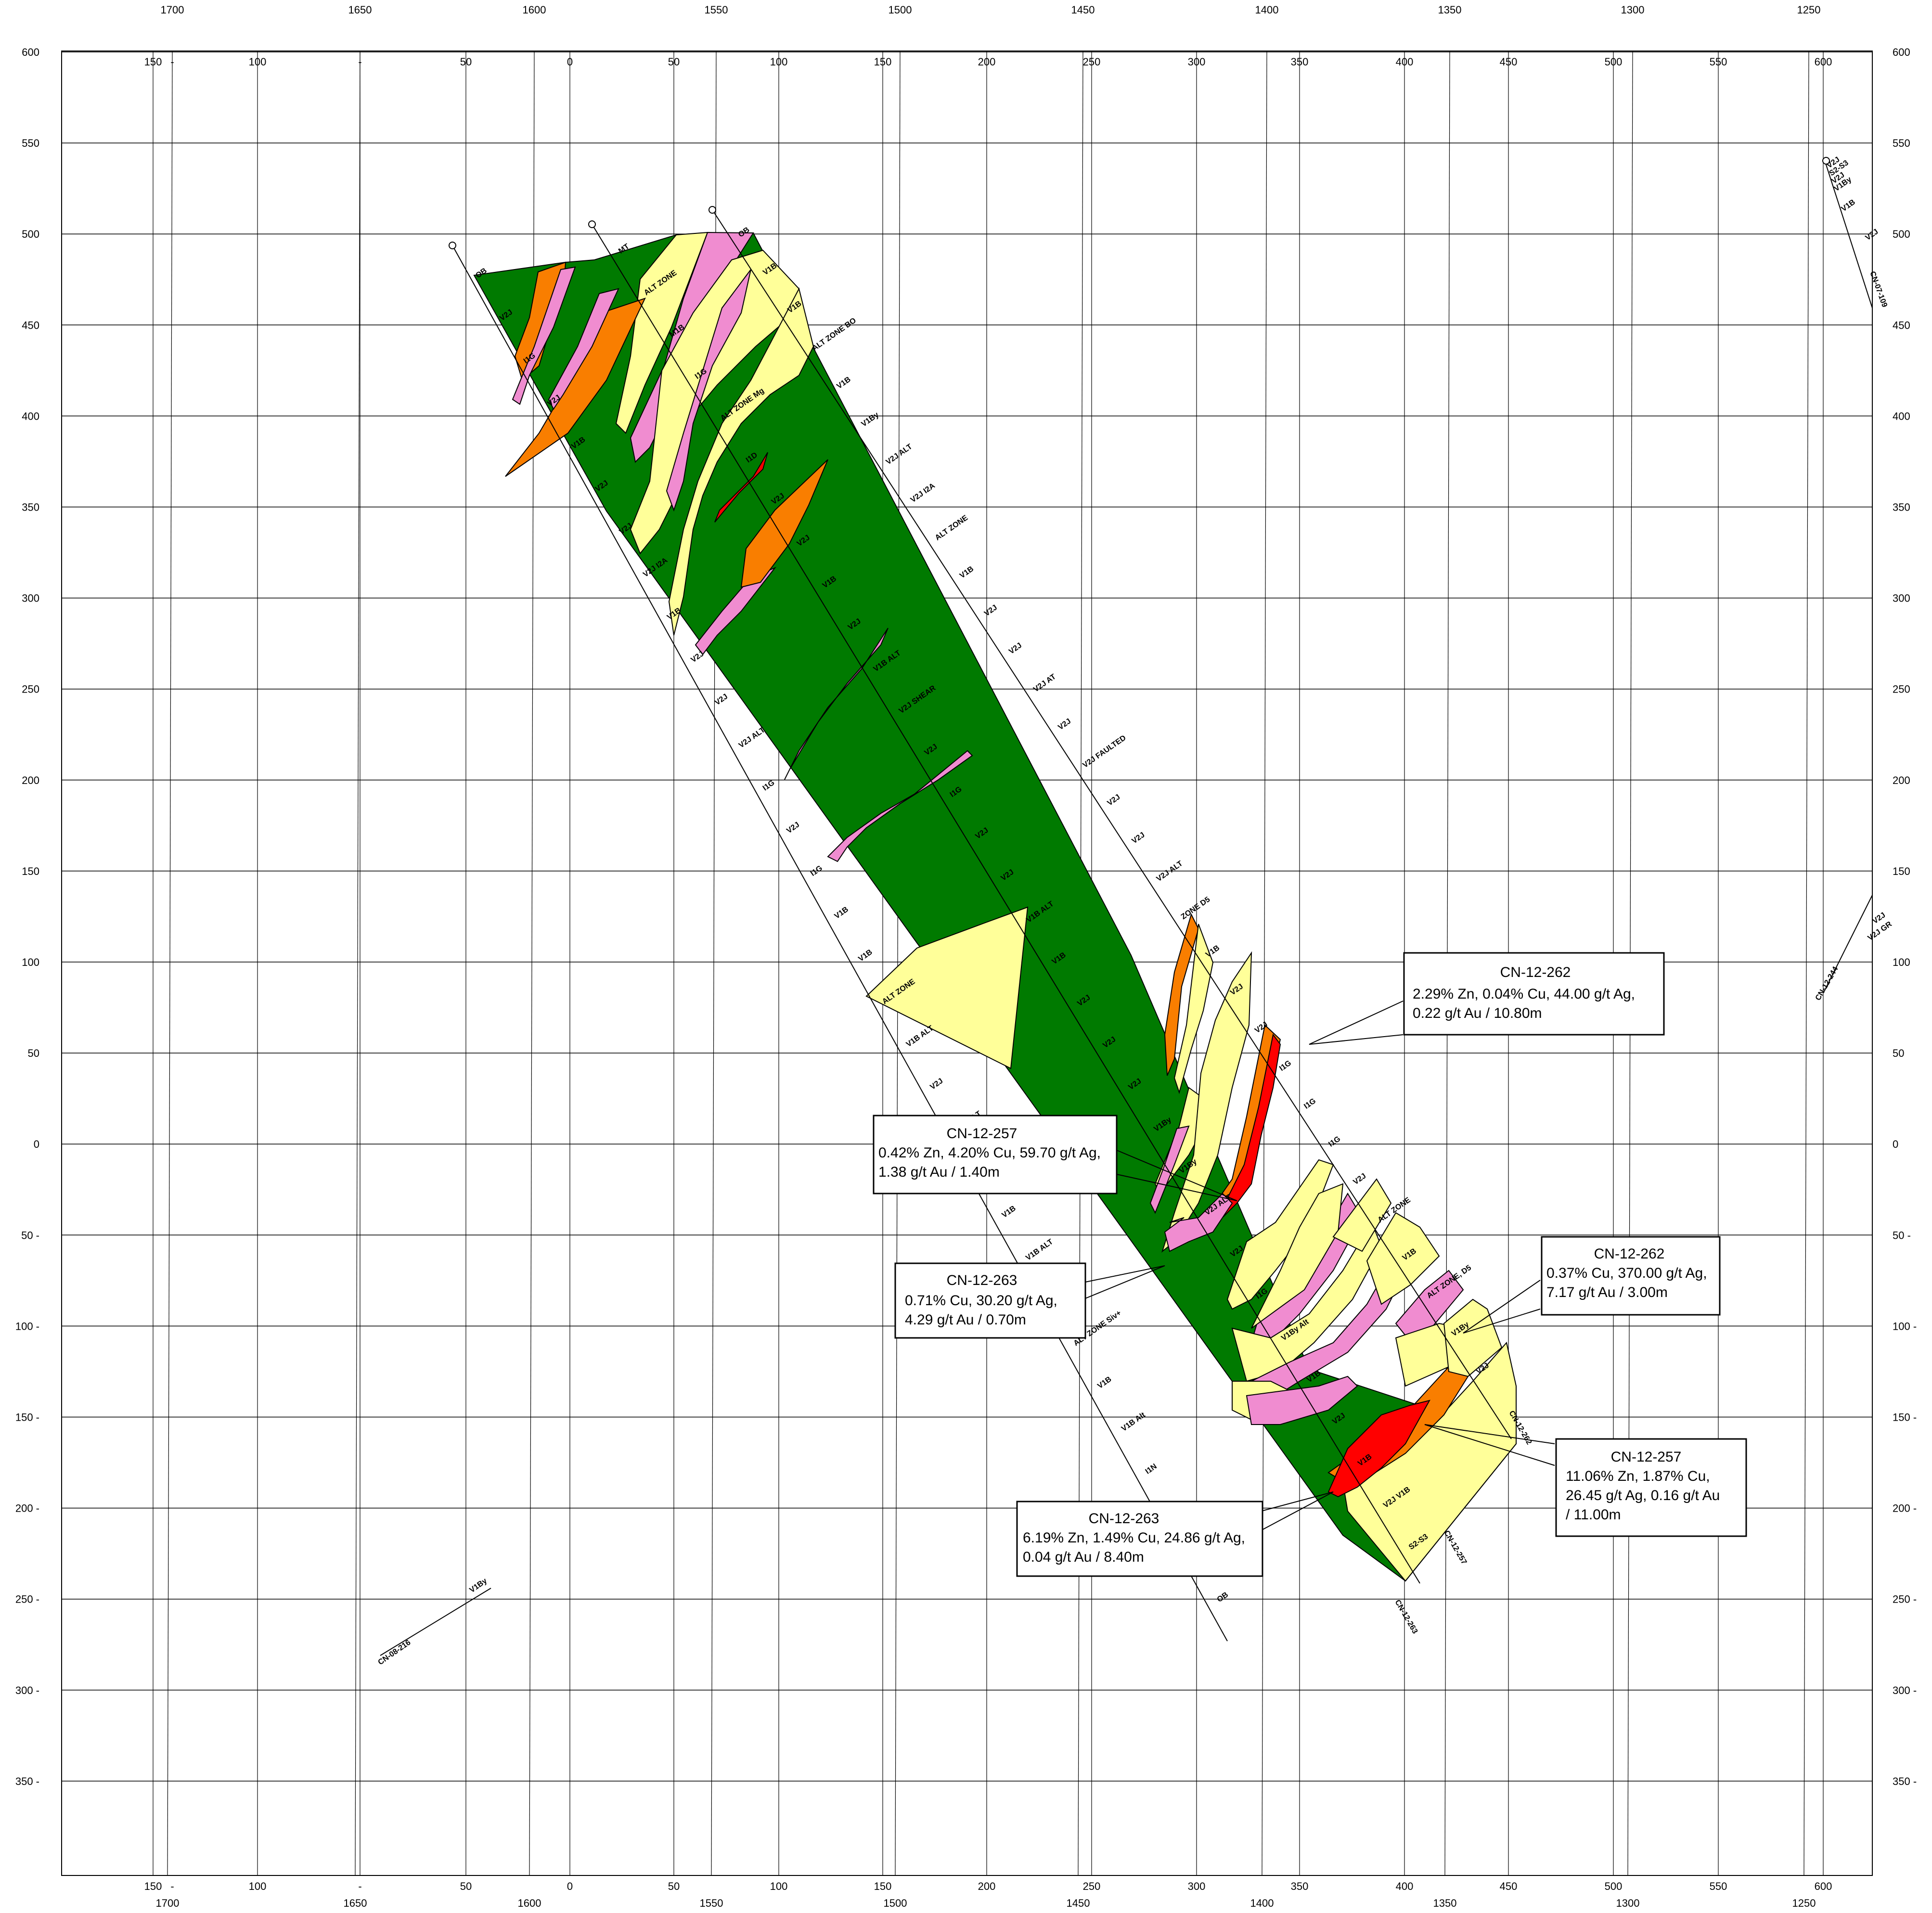  What do you see at coordinates (1896, 1144) in the screenshot?
I see `elevation-label: 0` at bounding box center [1896, 1144].